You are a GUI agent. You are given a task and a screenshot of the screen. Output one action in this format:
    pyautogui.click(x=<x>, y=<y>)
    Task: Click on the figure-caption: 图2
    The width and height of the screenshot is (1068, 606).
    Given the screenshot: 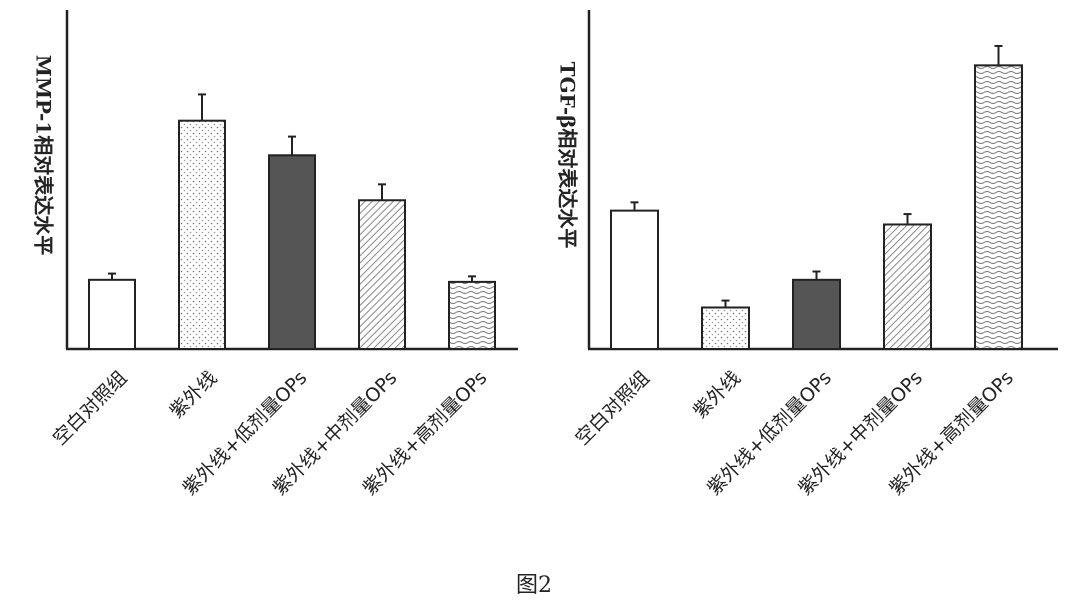 What is the action you would take?
    pyautogui.click(x=534, y=585)
    